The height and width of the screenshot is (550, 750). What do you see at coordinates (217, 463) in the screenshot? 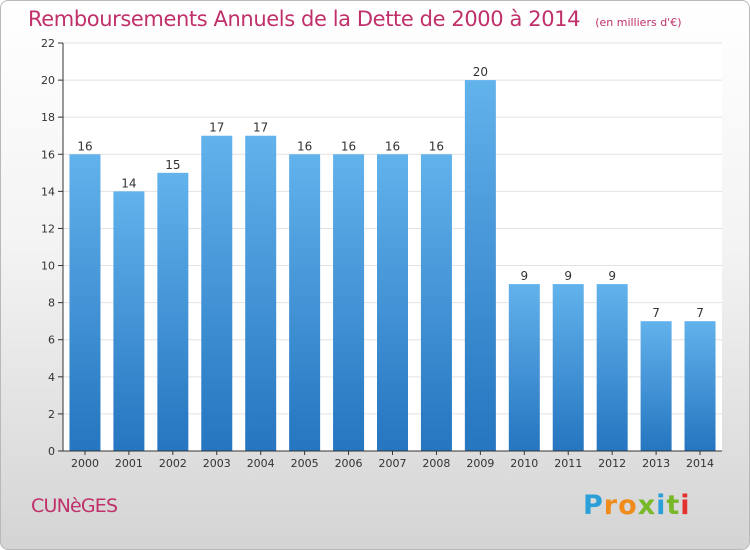
I see `x-tick-label: 2003` at bounding box center [217, 463].